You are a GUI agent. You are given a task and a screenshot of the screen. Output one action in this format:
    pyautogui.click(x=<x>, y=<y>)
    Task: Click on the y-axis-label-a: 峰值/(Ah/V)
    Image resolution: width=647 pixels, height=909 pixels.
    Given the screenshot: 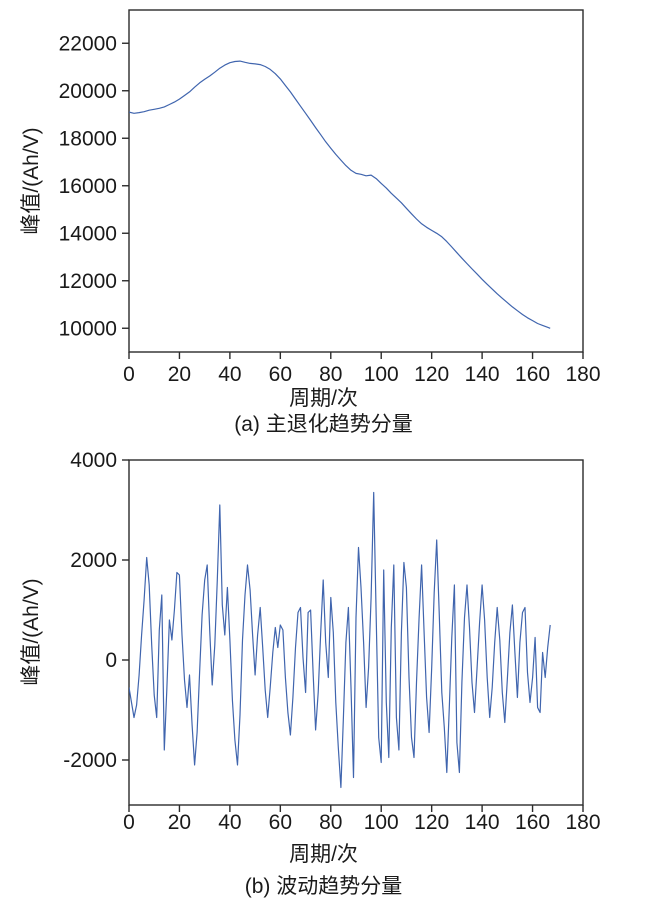 What is the action you would take?
    pyautogui.click(x=31, y=181)
    